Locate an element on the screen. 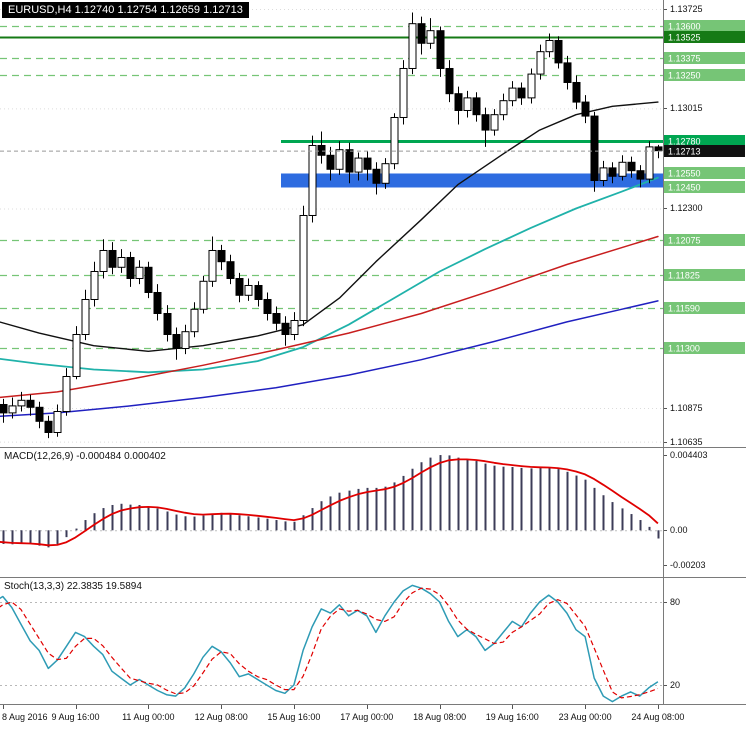 The height and width of the screenshot is (731, 746). price-level-badge-text: 1.12450 is located at coordinates (684, 188).